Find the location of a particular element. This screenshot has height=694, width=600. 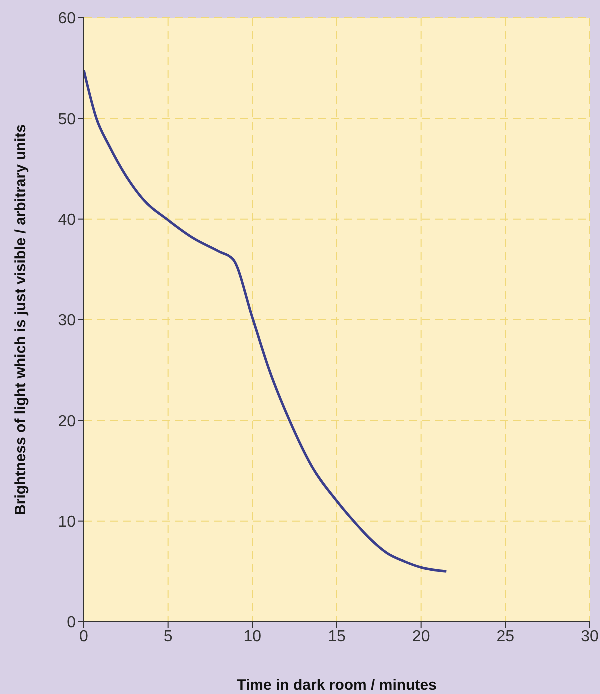

y-tick-label: 60 is located at coordinates (67, 19).